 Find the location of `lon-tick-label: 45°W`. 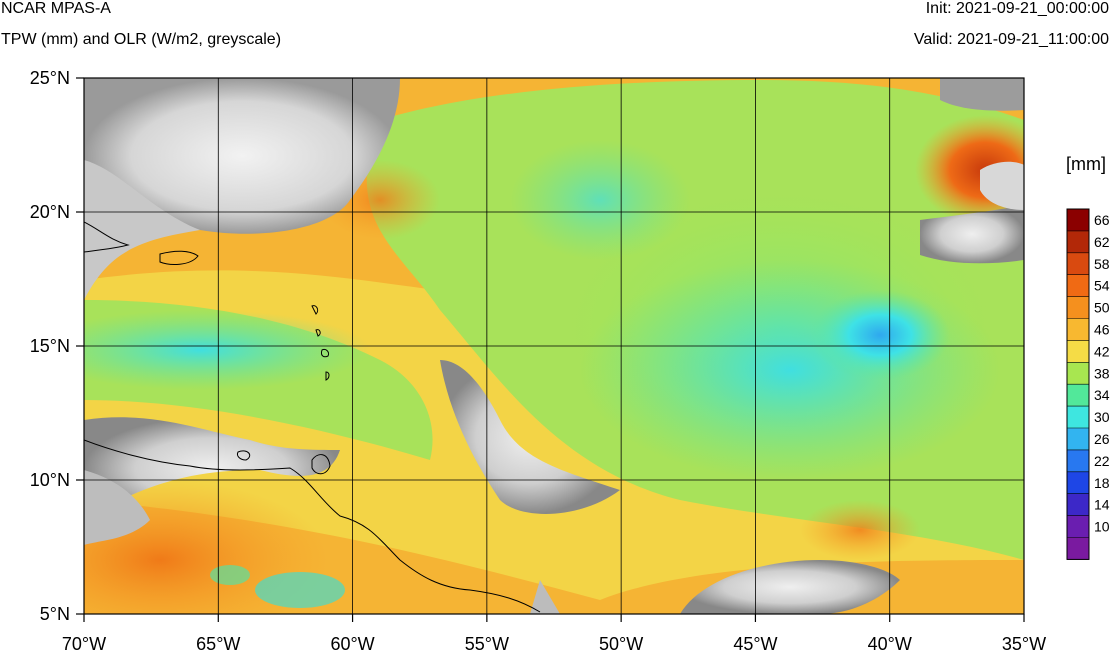

lon-tick-label: 45°W is located at coordinates (755, 644).